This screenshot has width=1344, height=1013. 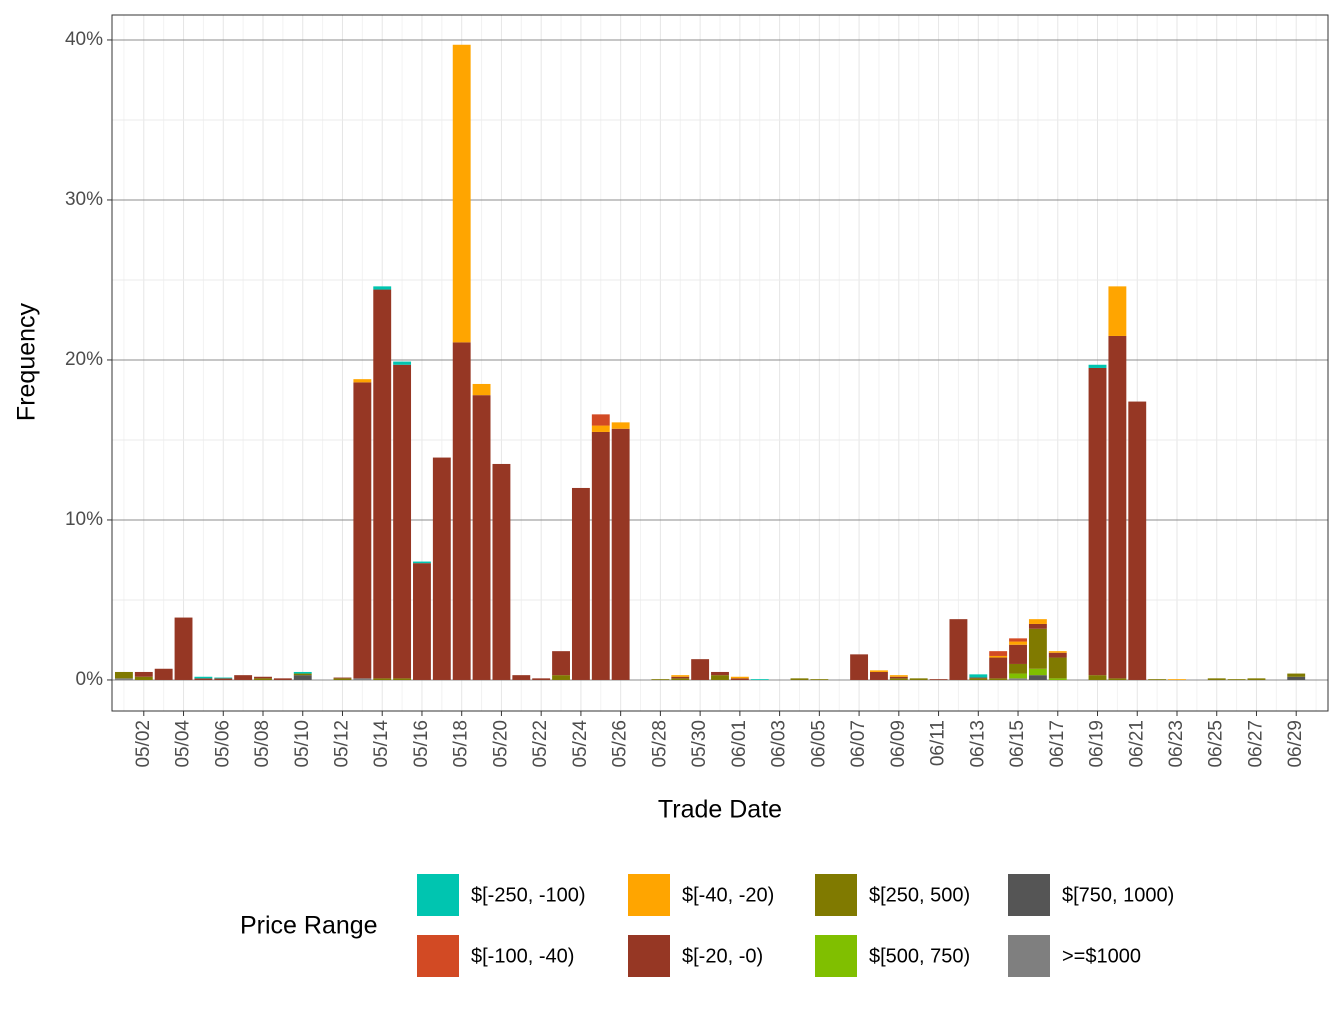 I want to click on legend-title: Price Range, so click(x=309, y=926).